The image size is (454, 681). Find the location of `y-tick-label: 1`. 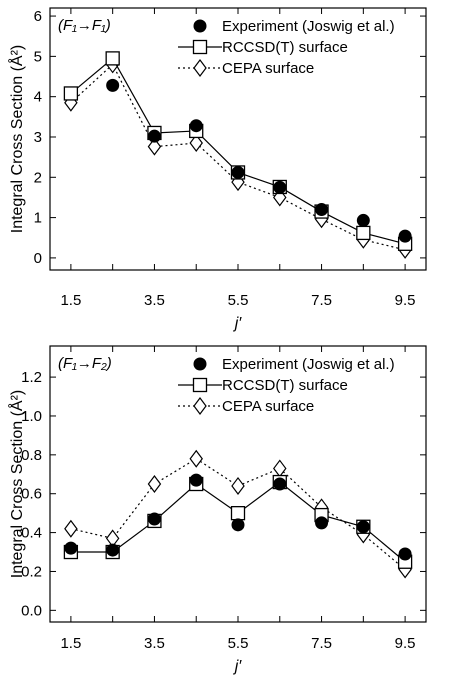

y-tick-label: 1 is located at coordinates (38, 218).